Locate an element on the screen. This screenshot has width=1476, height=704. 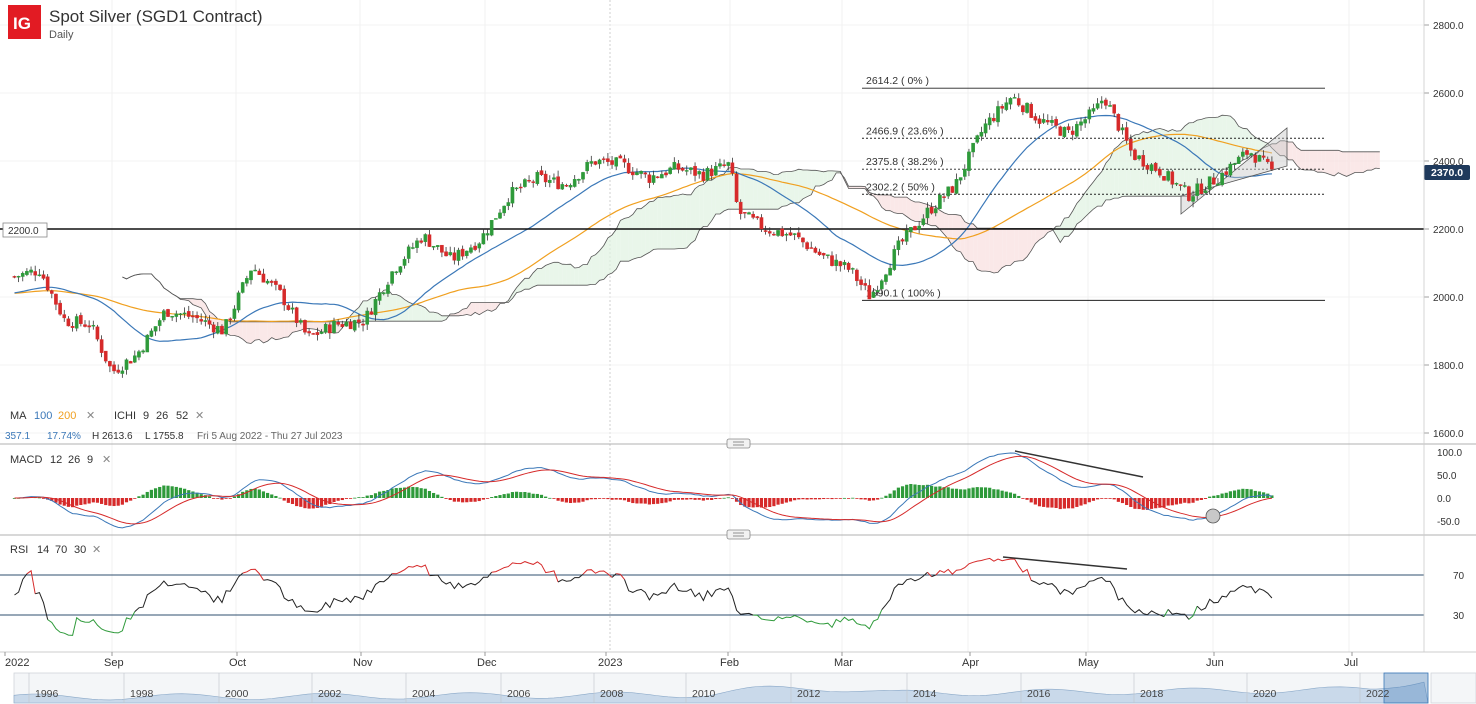
macd-pane is located at coordinates (643, 489).